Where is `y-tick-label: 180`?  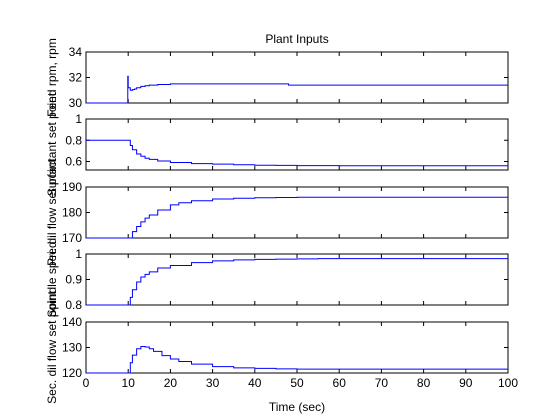
y-tick-label: 180 is located at coordinates (72, 213).